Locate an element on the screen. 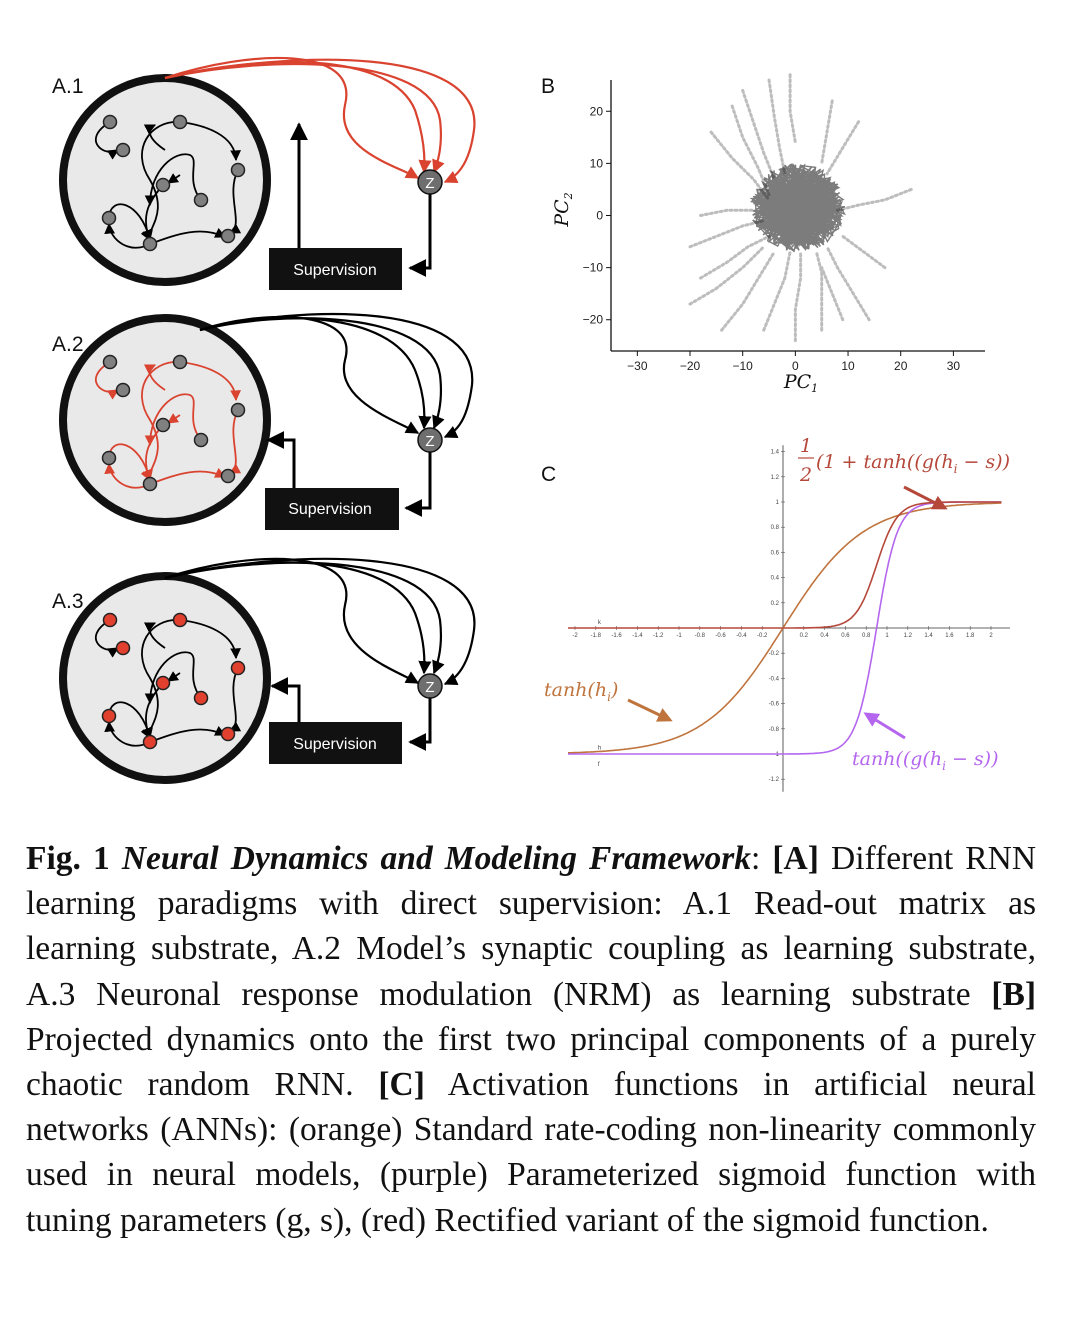  y-tick-label: -0.4 is located at coordinates (774, 679).